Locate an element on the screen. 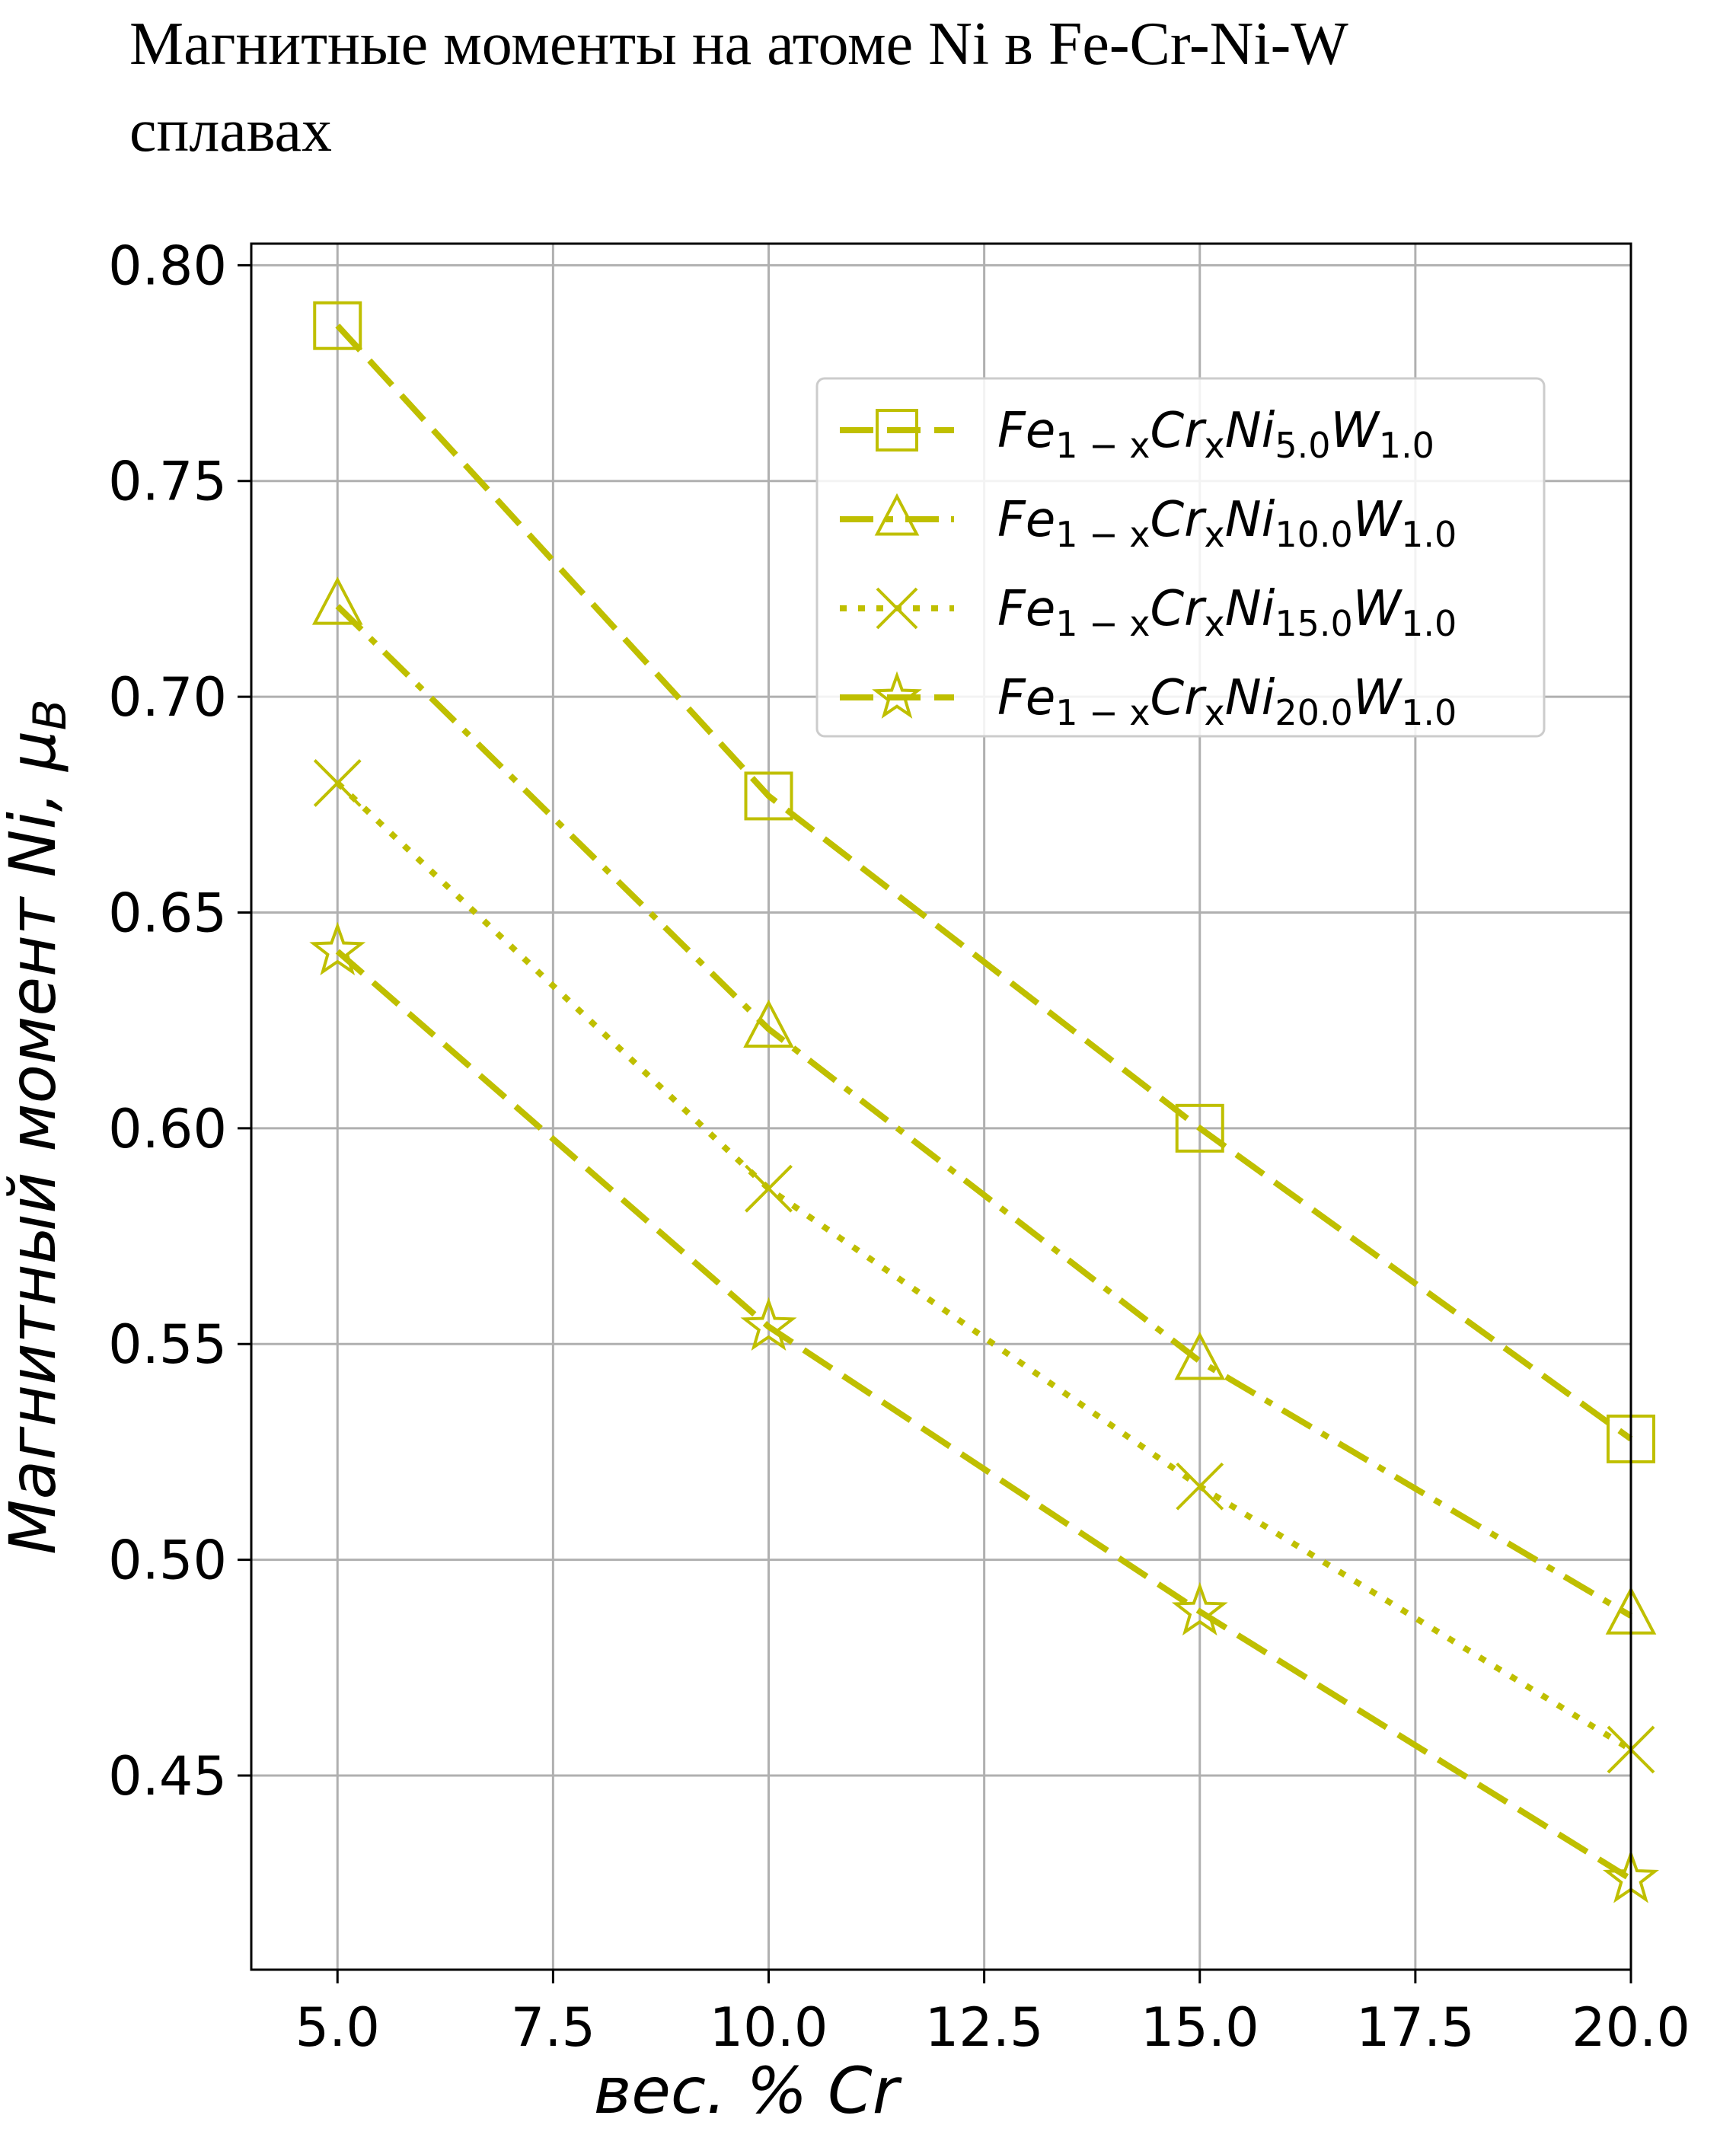 This screenshot has height=2141, width=1736. legend-label: Fe1 − xCrxNi20.0W1.0 is located at coordinates (1227, 702).